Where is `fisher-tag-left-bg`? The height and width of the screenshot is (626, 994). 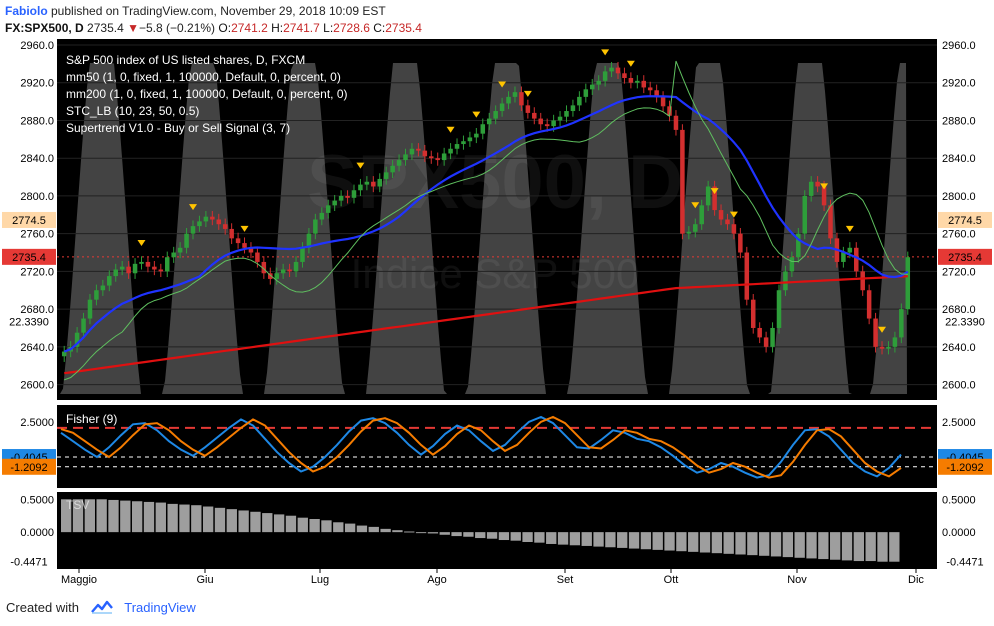
fisher-tag-left-bg is located at coordinates (29, 466).